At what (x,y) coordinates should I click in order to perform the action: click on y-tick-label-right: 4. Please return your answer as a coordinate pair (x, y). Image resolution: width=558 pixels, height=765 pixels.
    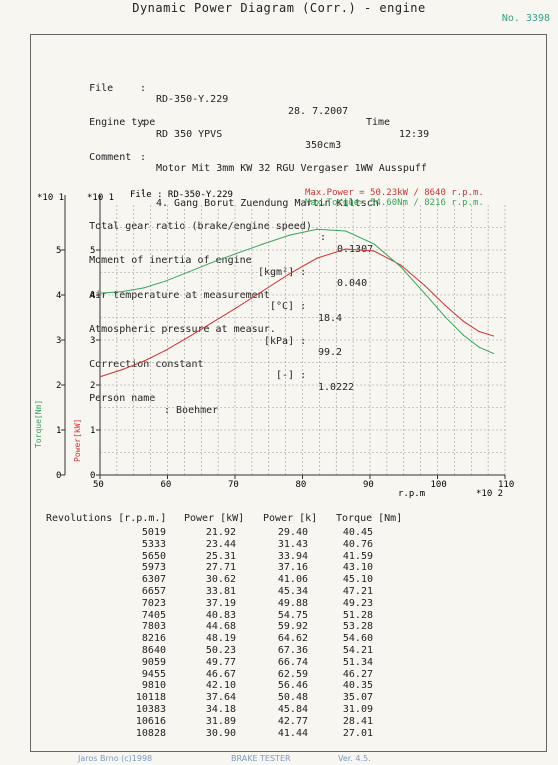
    Looking at the image, I should click on (92, 296).